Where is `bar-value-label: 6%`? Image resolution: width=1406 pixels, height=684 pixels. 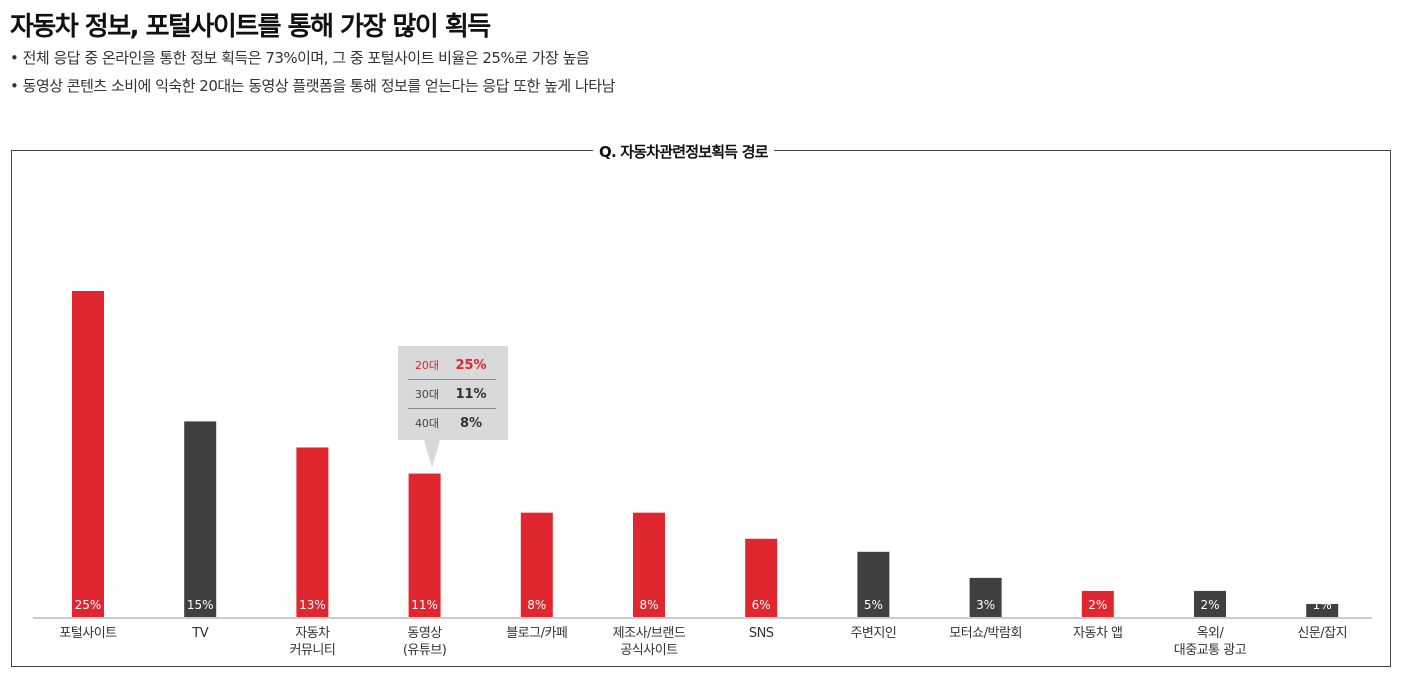
bar-value-label: 6% is located at coordinates (761, 605).